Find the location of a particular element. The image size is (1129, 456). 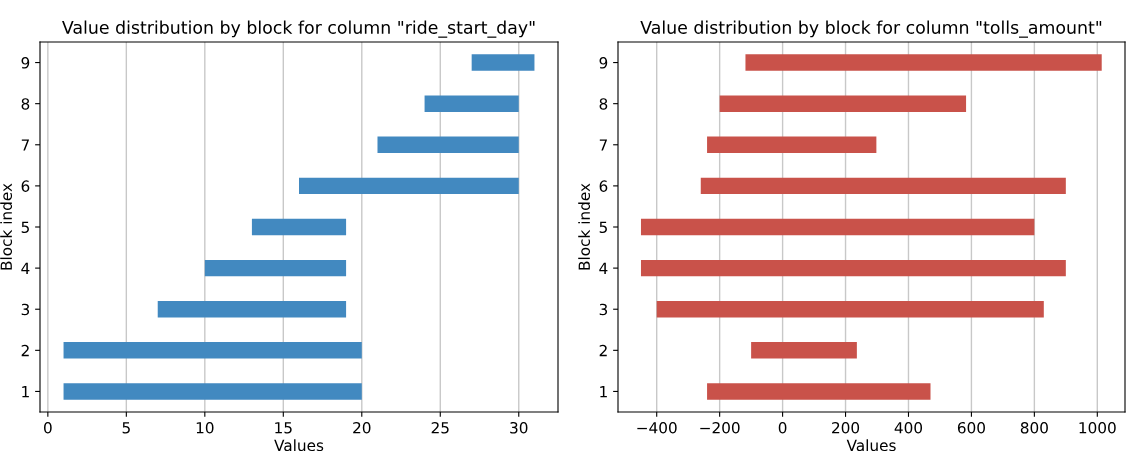

x-tick-label: 10 is located at coordinates (205, 427).